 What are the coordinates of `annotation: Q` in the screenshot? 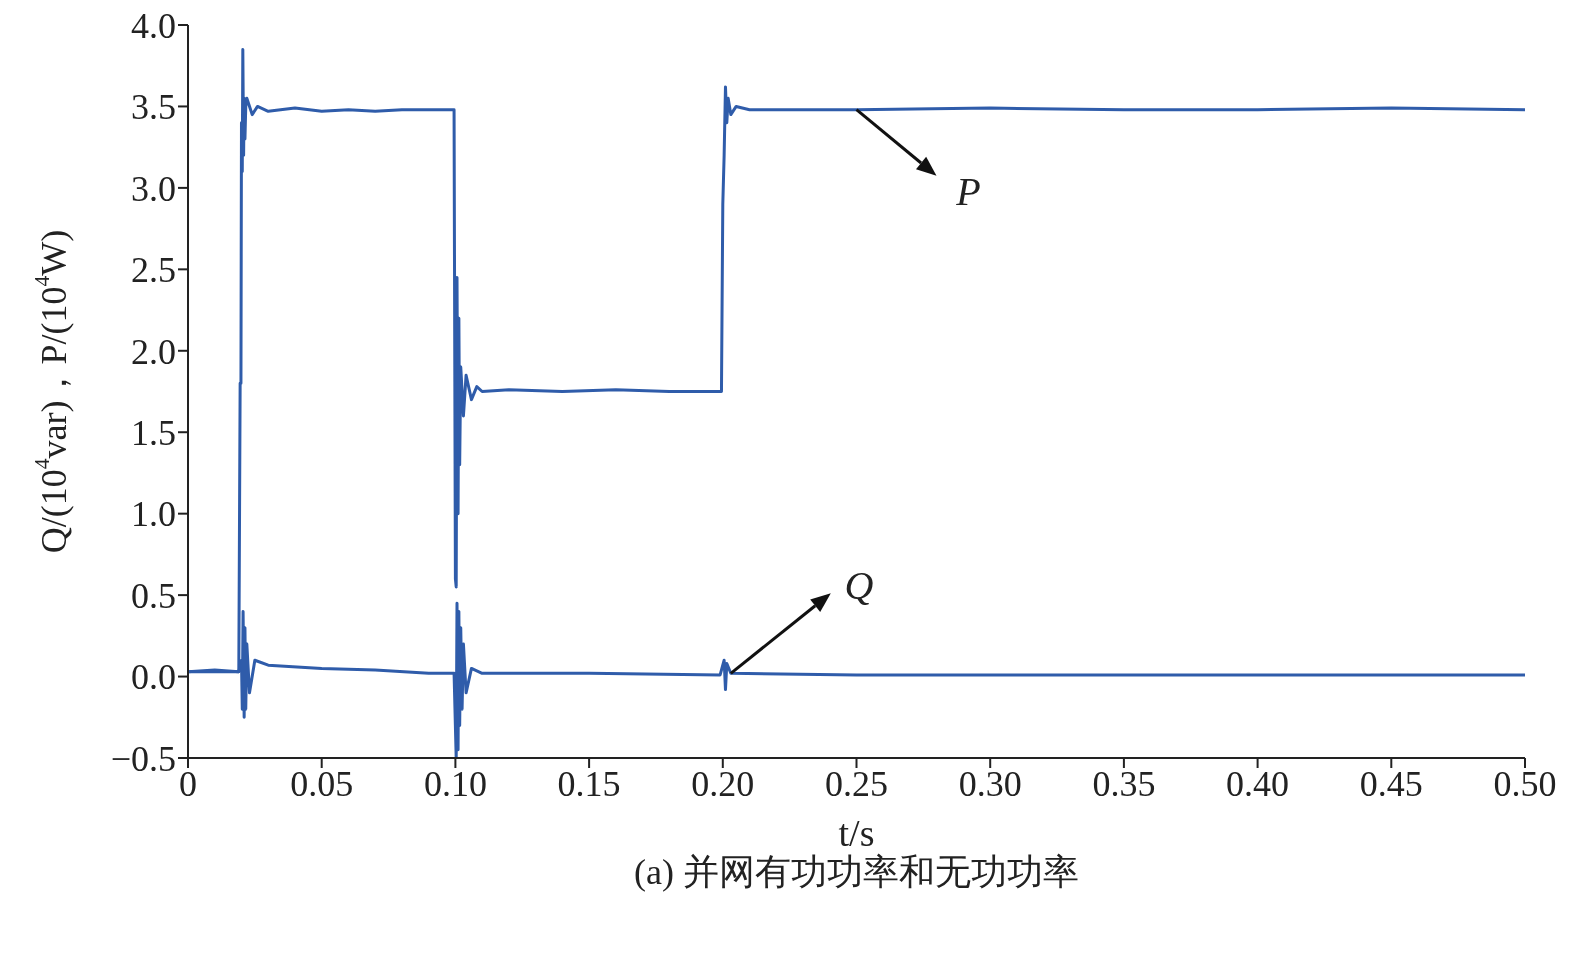 It's located at (859, 585).